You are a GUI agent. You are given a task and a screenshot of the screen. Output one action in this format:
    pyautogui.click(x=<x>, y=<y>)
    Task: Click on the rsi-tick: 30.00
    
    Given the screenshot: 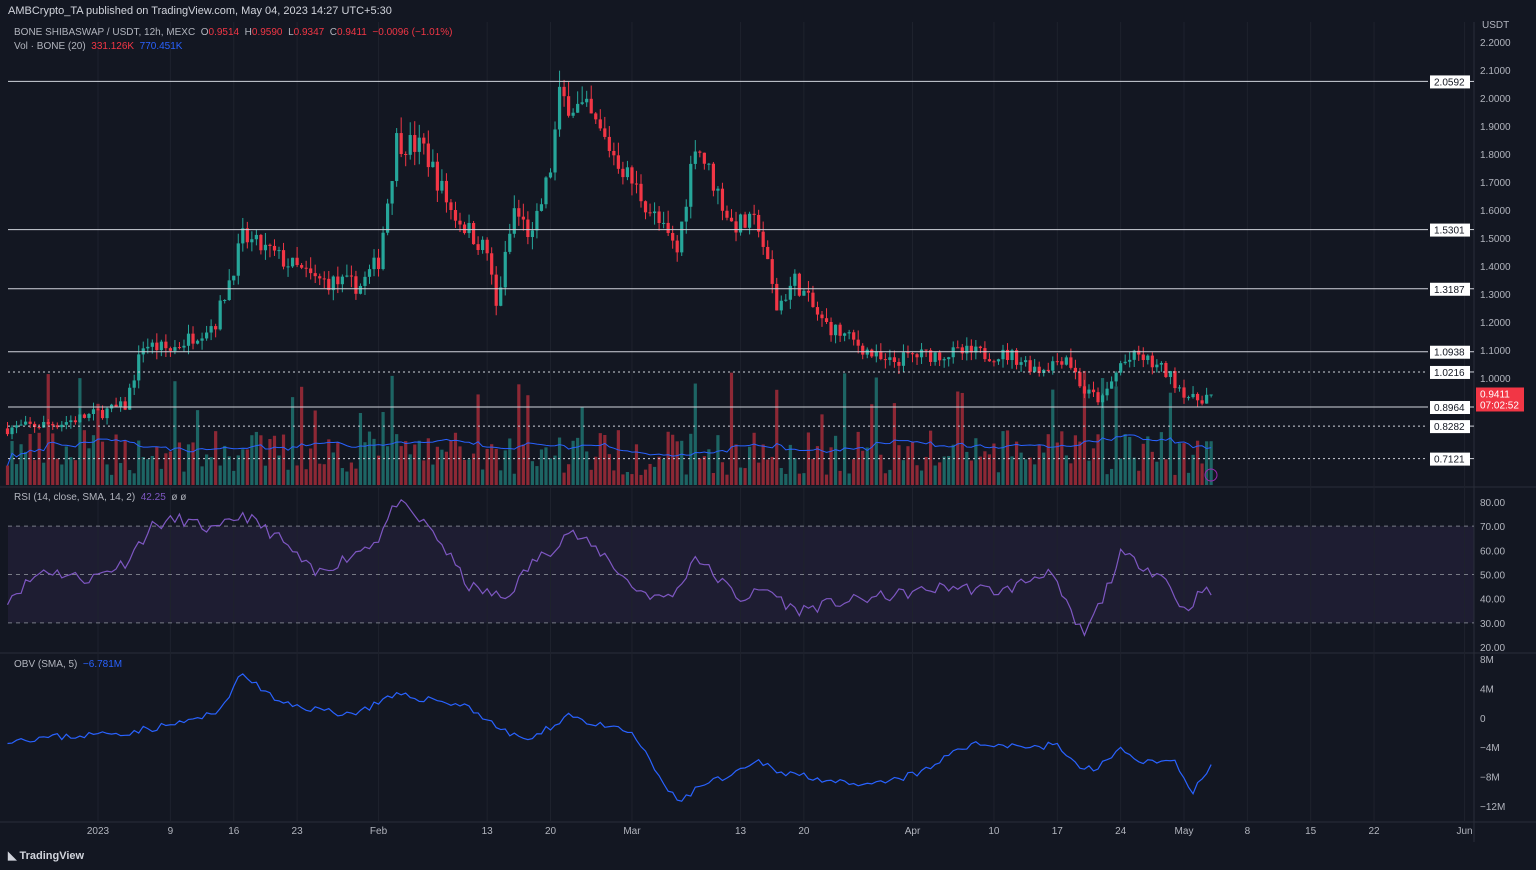 What is the action you would take?
    pyautogui.click(x=1492, y=624)
    